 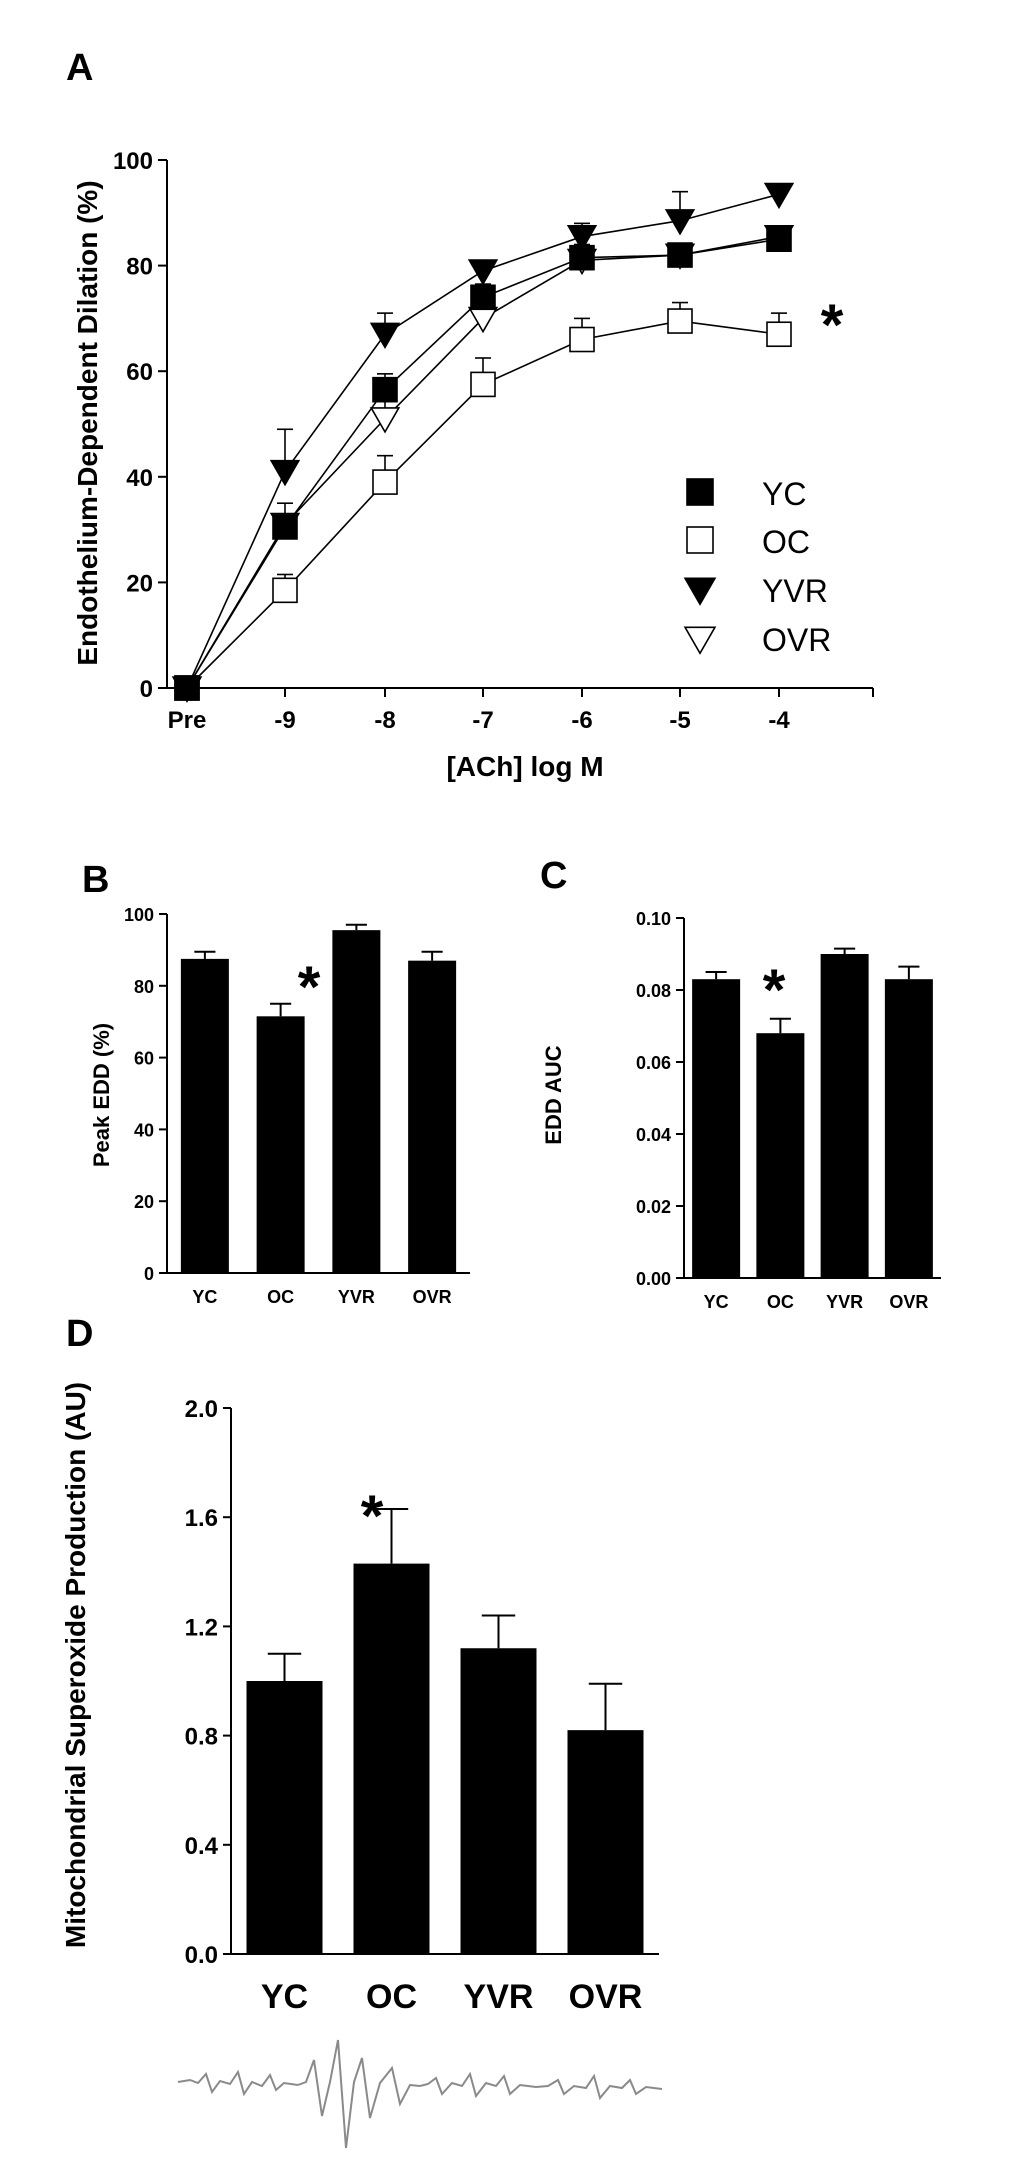 What do you see at coordinates (149, 1274) in the screenshot?
I see `chart-b-y-tick-label: 0` at bounding box center [149, 1274].